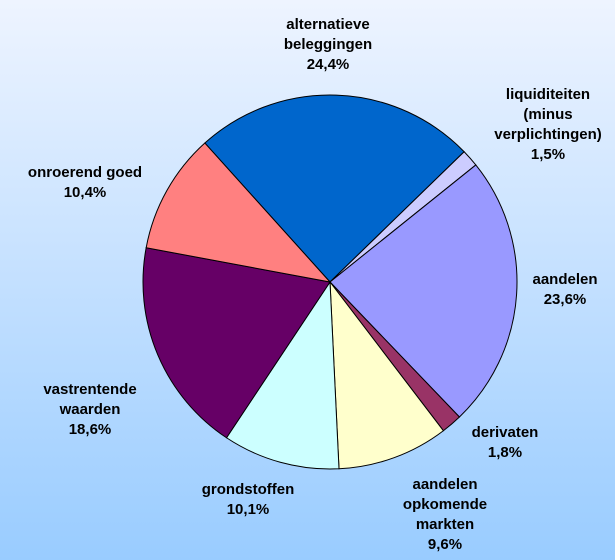 The image size is (615, 560). I want to click on value-label: 10,4%, so click(85, 192).